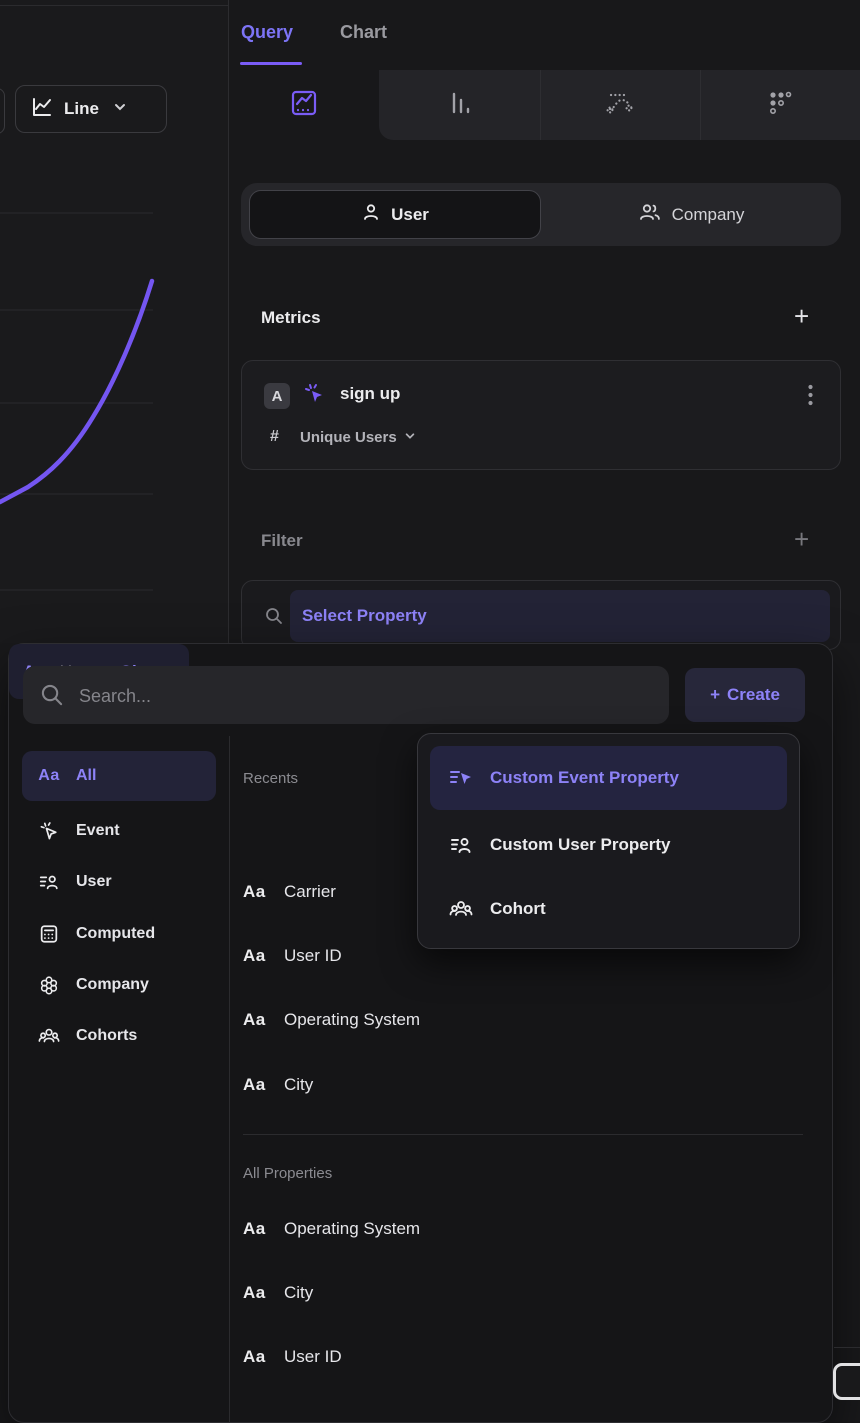  Describe the element at coordinates (282, 540) in the screenshot. I see `filter-section-title: Filter` at that location.